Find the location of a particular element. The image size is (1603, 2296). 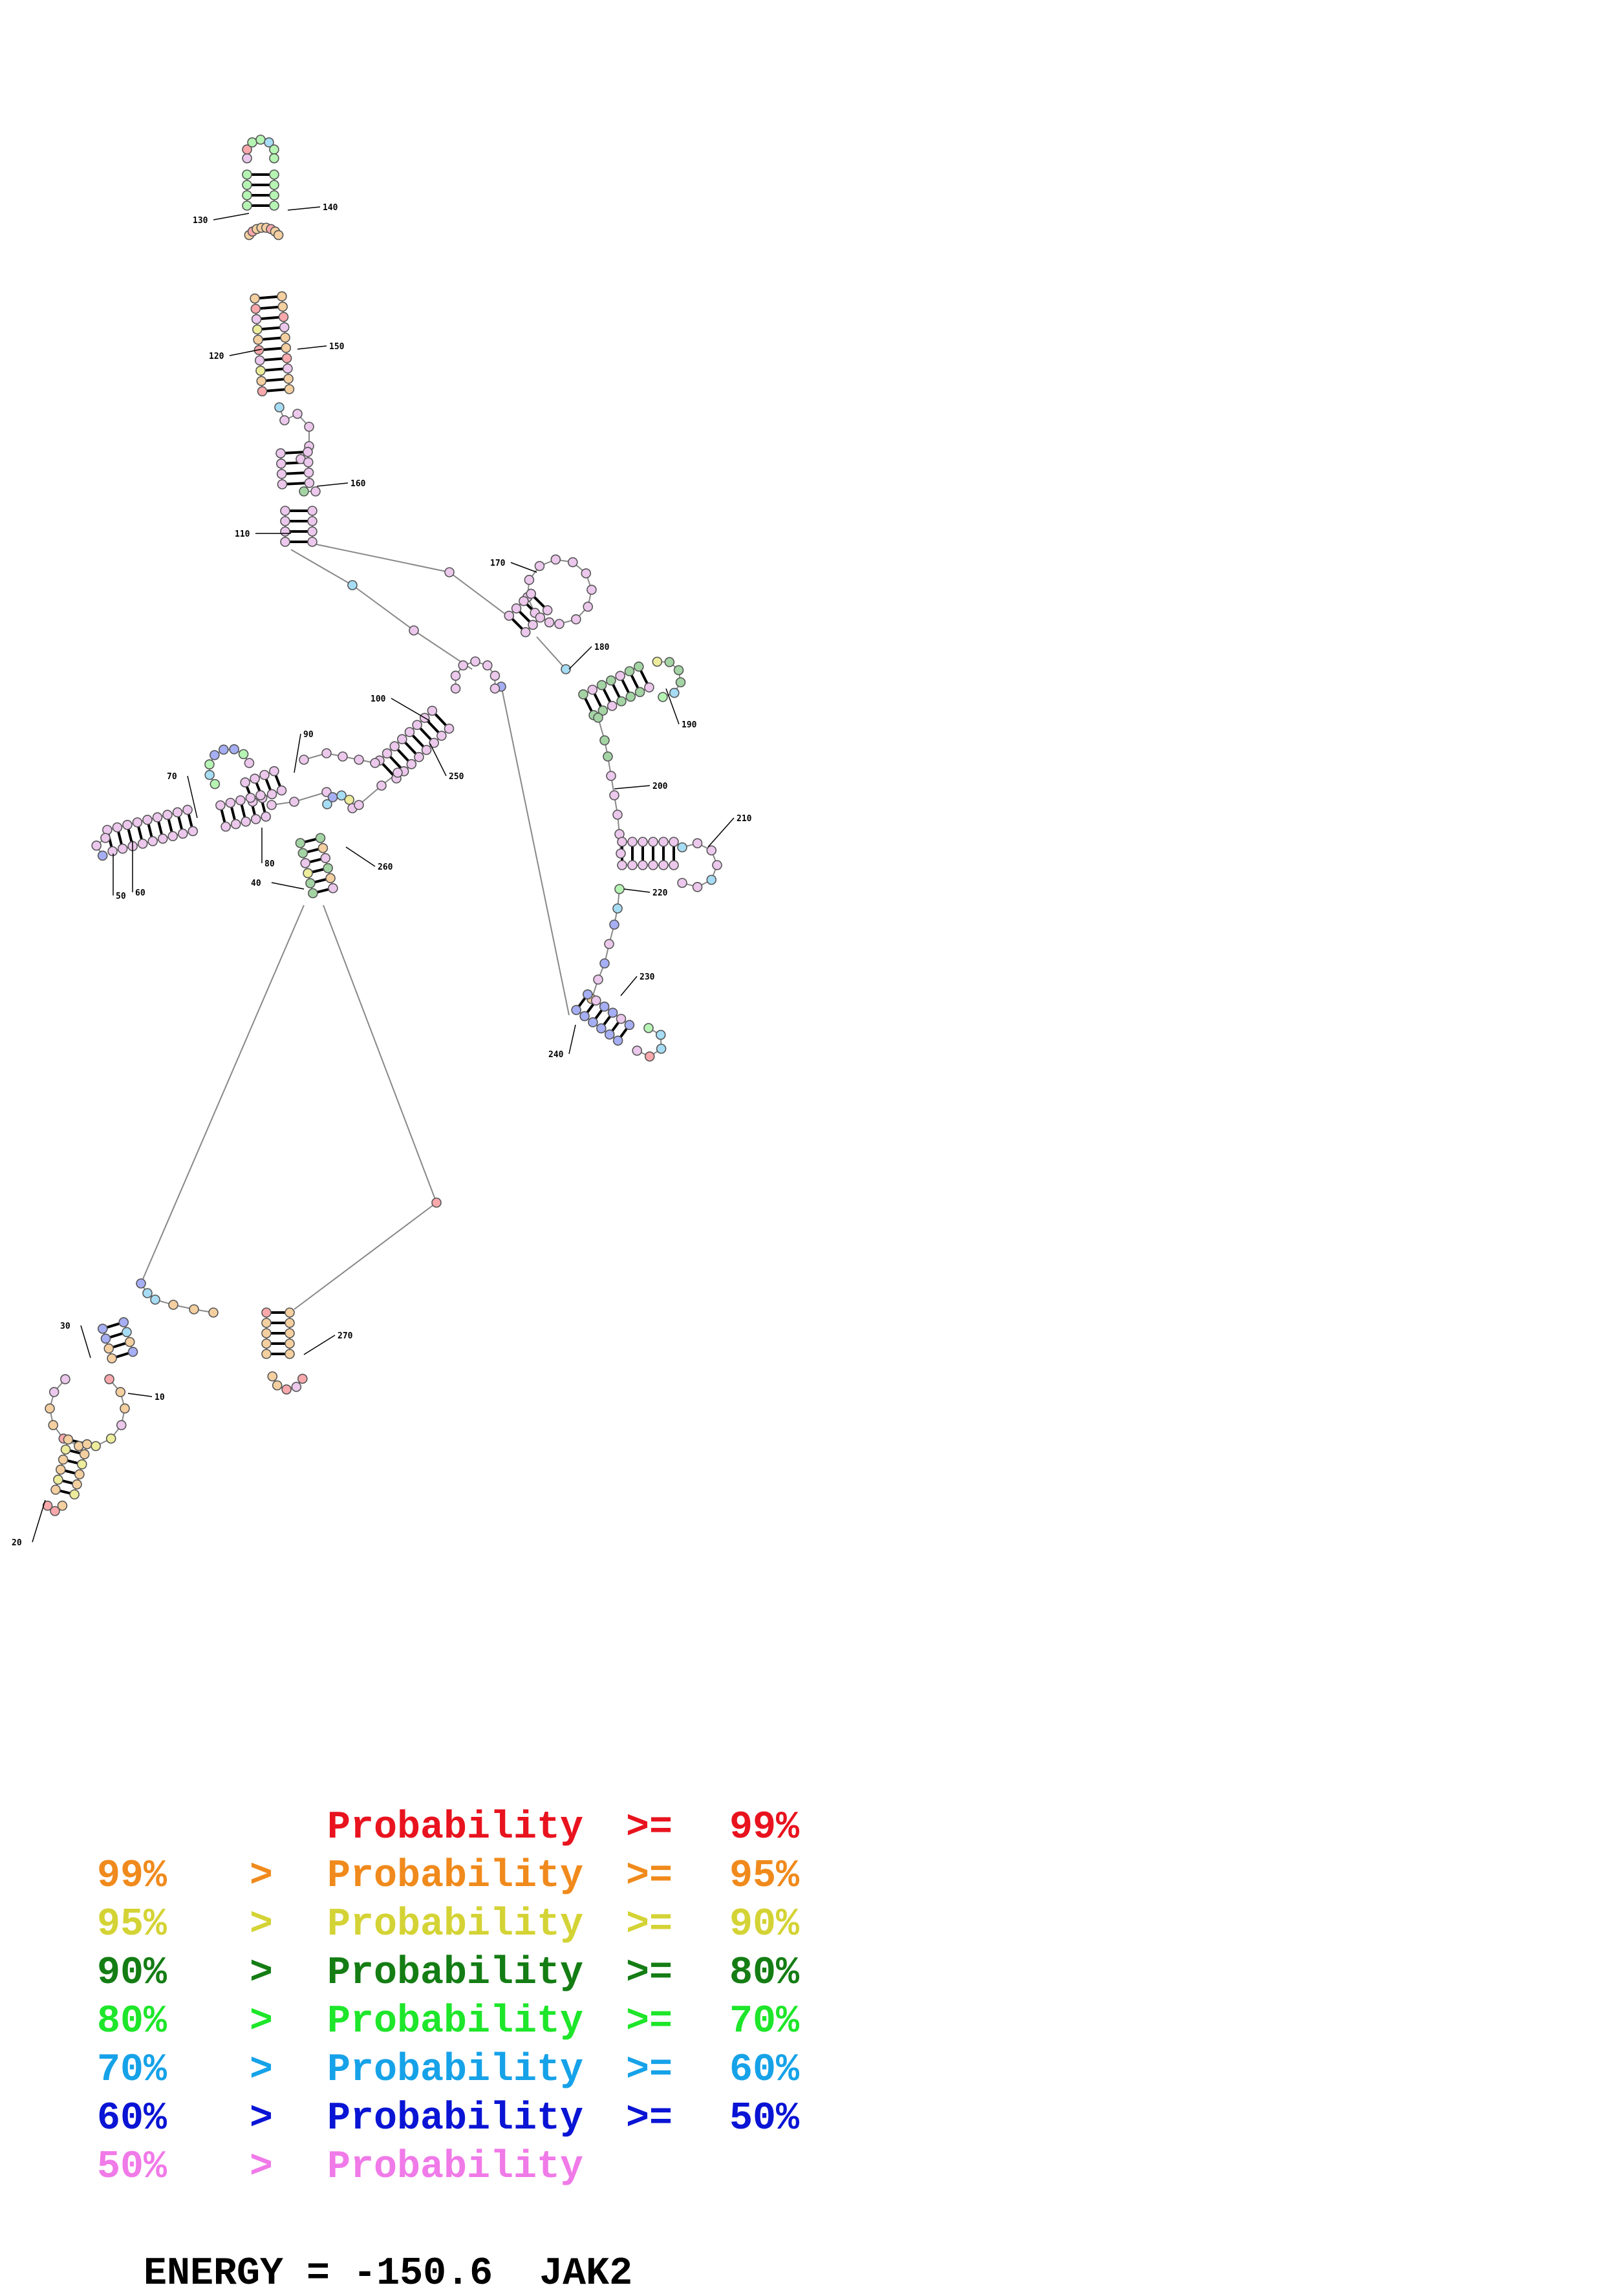

position-label: 170 is located at coordinates (498, 563).